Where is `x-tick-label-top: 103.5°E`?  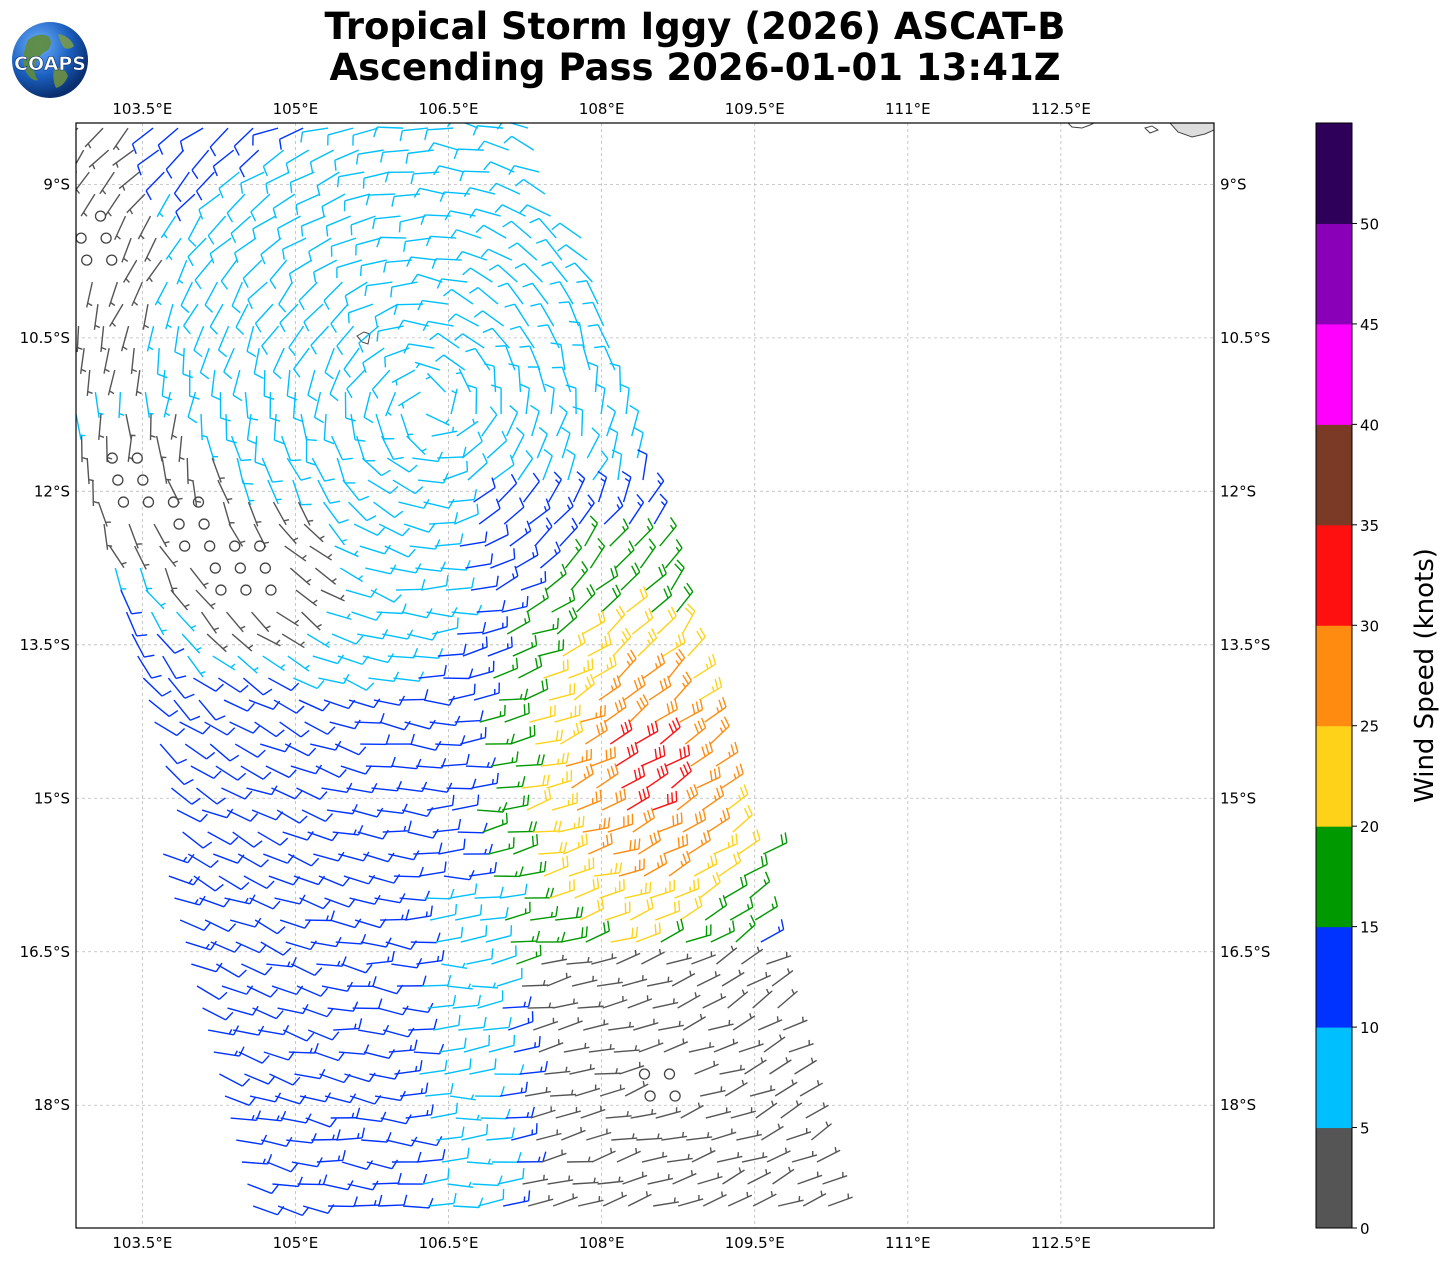 x-tick-label-top: 103.5°E is located at coordinates (142, 109).